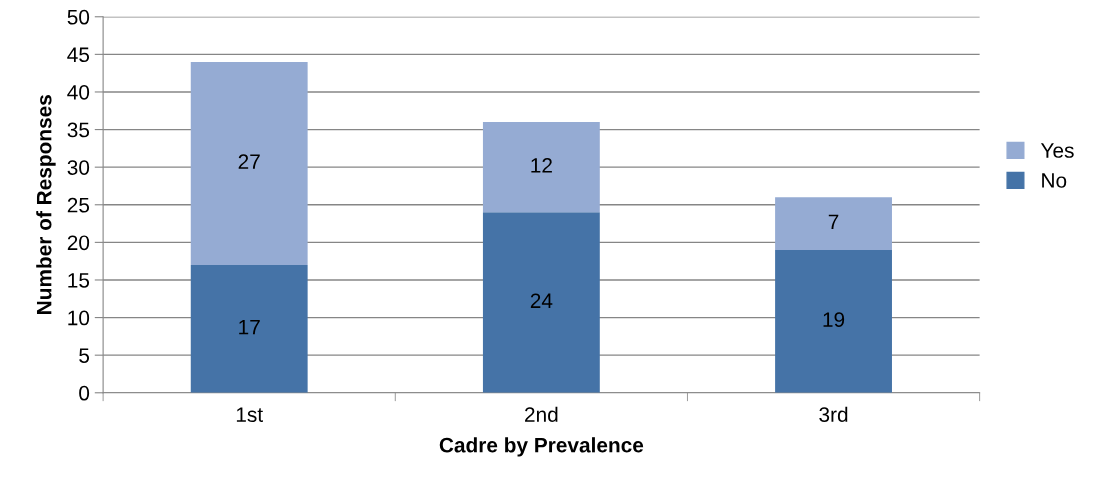 This screenshot has height=479, width=1097. I want to click on data-label: 12, so click(541, 165).